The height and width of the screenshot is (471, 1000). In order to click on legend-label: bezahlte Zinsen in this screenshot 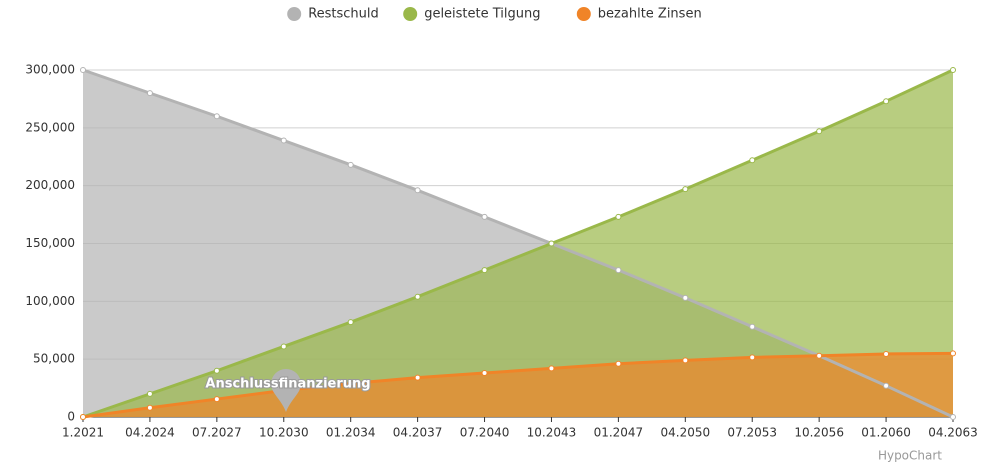, I will do `click(650, 14)`.